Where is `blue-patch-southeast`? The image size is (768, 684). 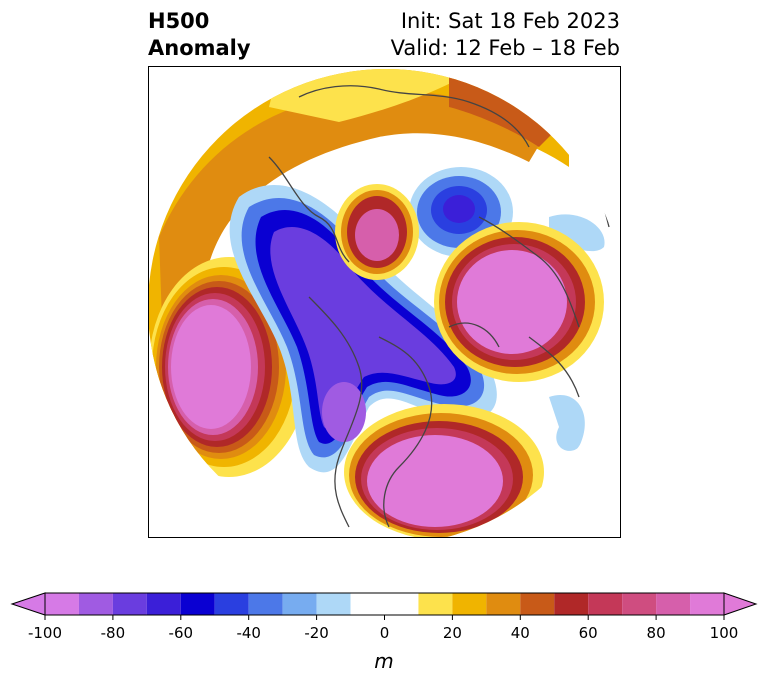 blue-patch-southeast is located at coordinates (567, 423).